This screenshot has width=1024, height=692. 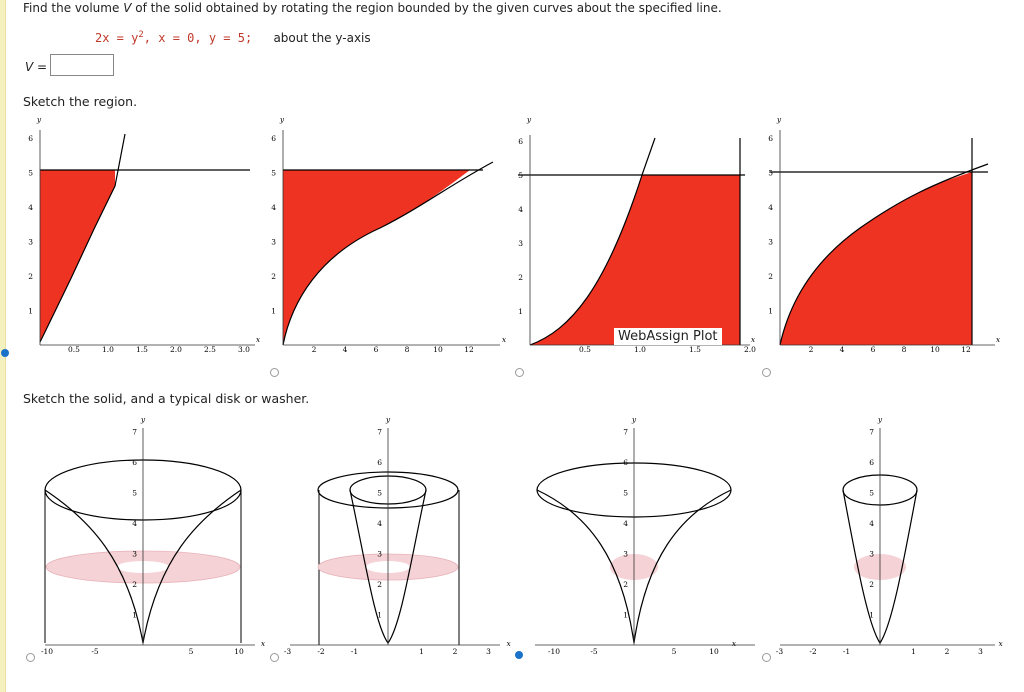 I want to click on volume-answer-input, so click(x=82, y=65).